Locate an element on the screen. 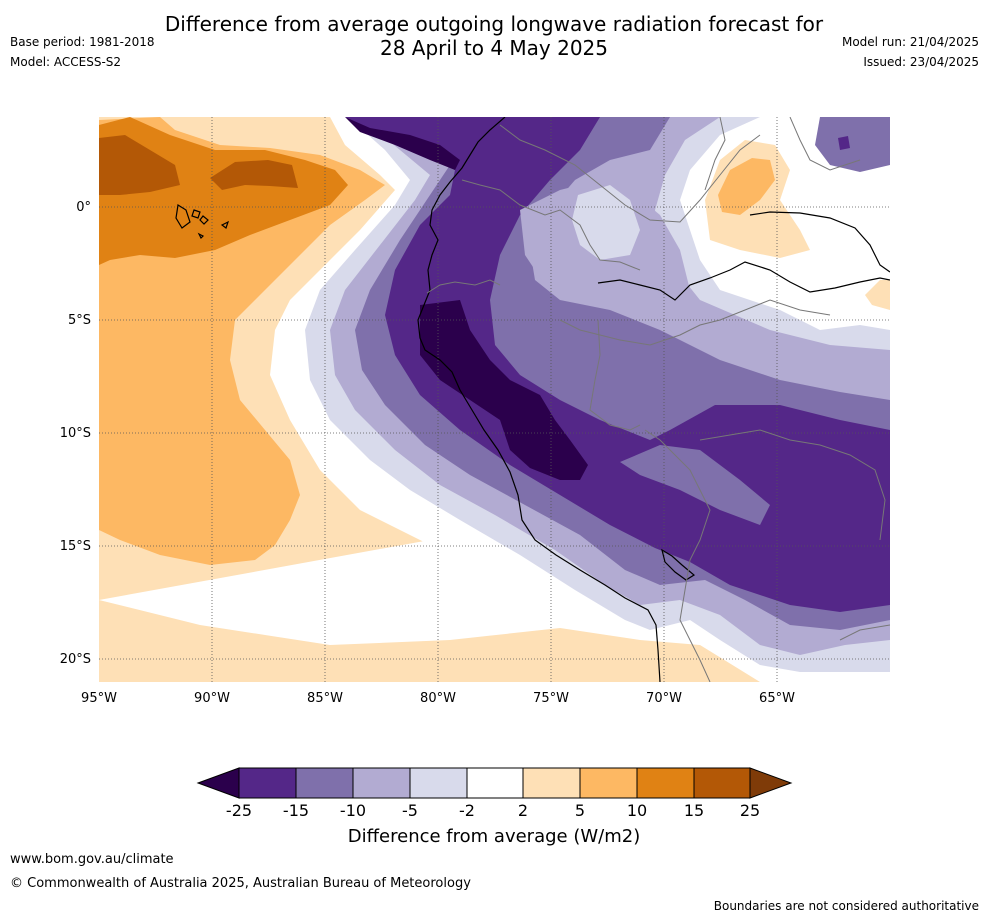  amazon-coast is located at coordinates (743, 281).